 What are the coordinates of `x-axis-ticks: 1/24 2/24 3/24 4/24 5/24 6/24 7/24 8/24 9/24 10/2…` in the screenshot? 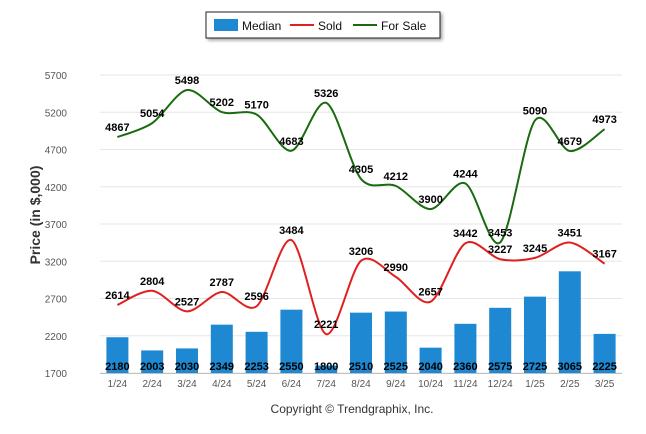 It's located at (361, 384).